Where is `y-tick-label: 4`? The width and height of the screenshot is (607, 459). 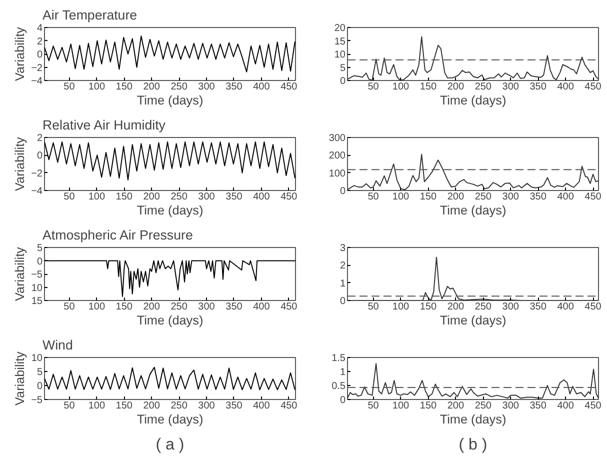 y-tick-label: 4 is located at coordinates (39, 28).